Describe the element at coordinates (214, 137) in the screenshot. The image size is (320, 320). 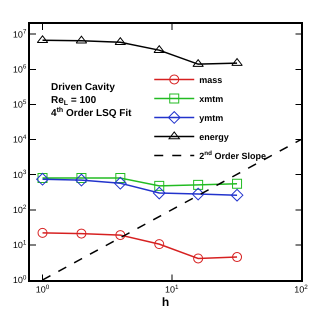
I see `legend-label: energy` at that location.